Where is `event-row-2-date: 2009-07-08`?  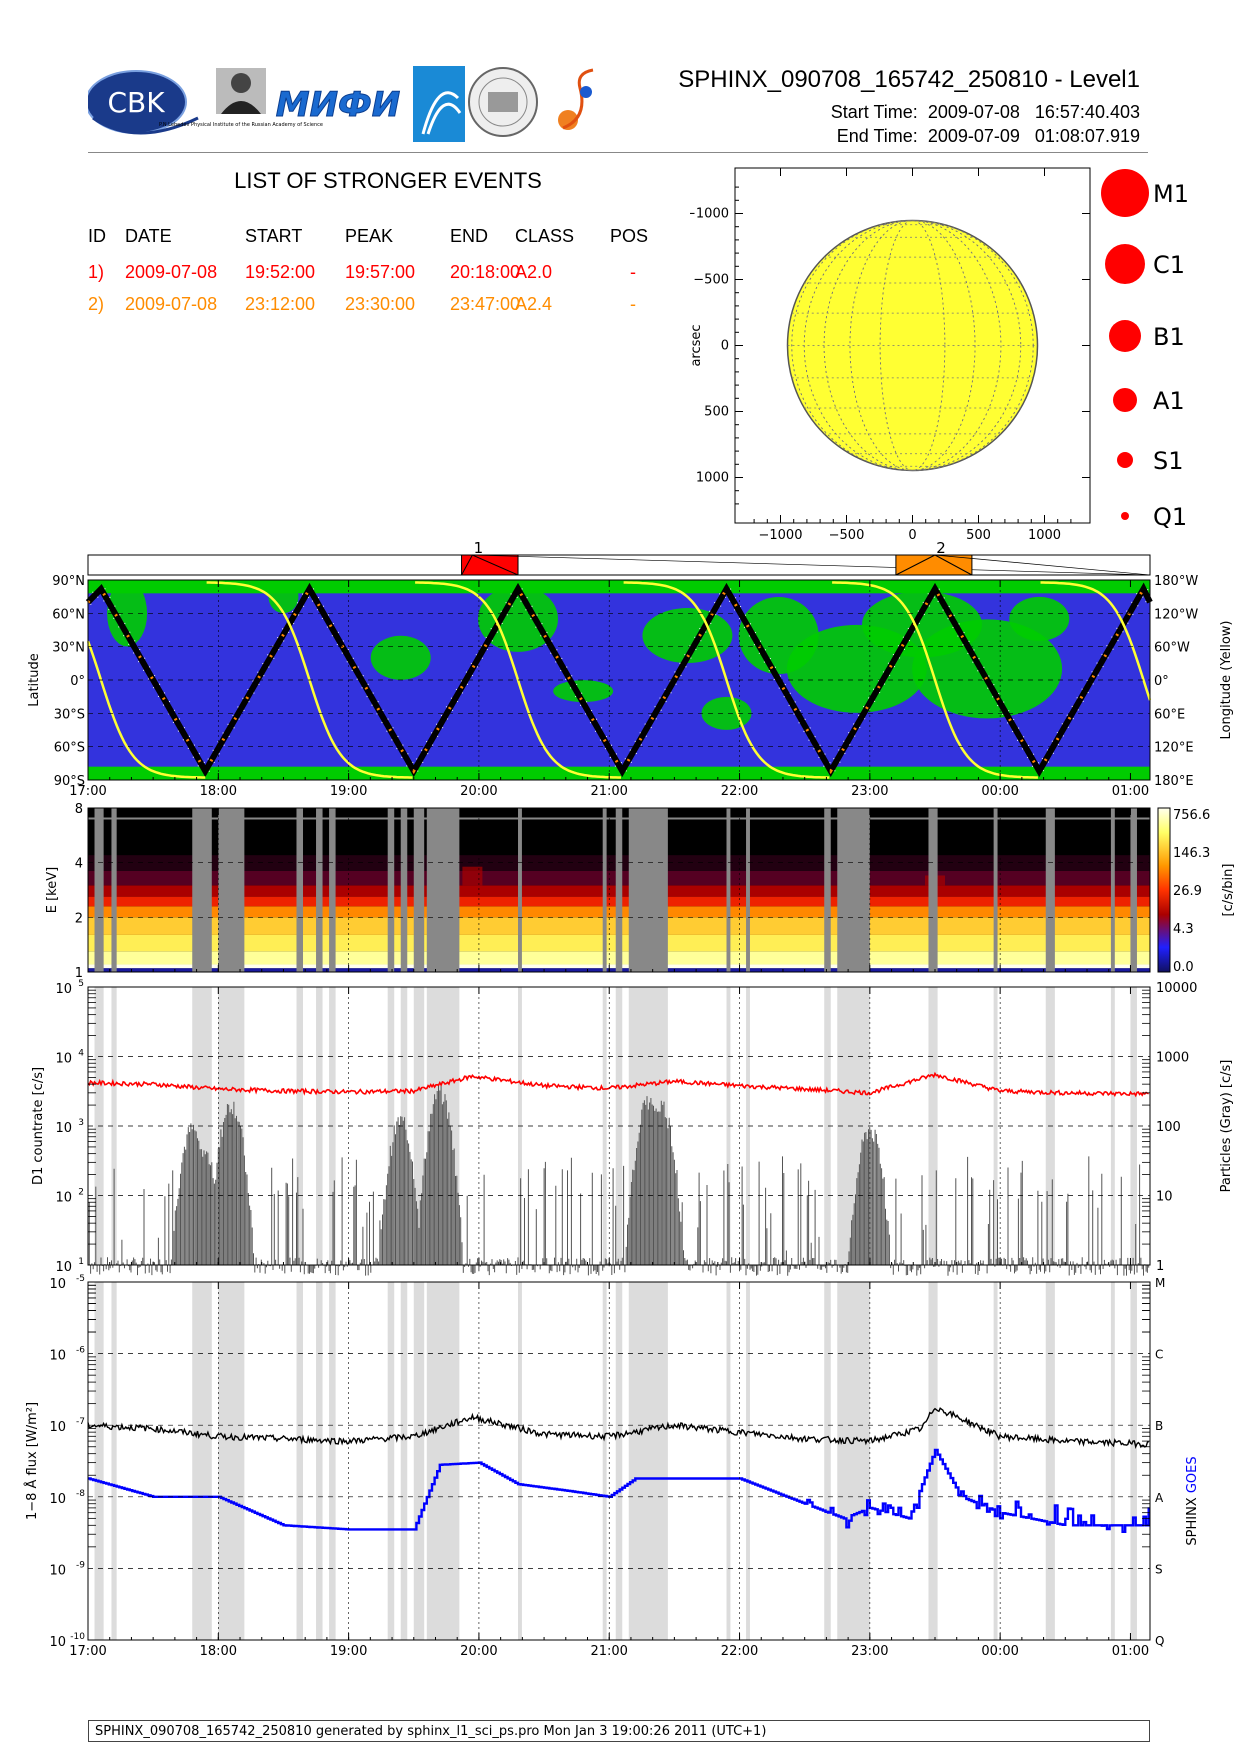
event-row-2-date: 2009-07-08 is located at coordinates (171, 304).